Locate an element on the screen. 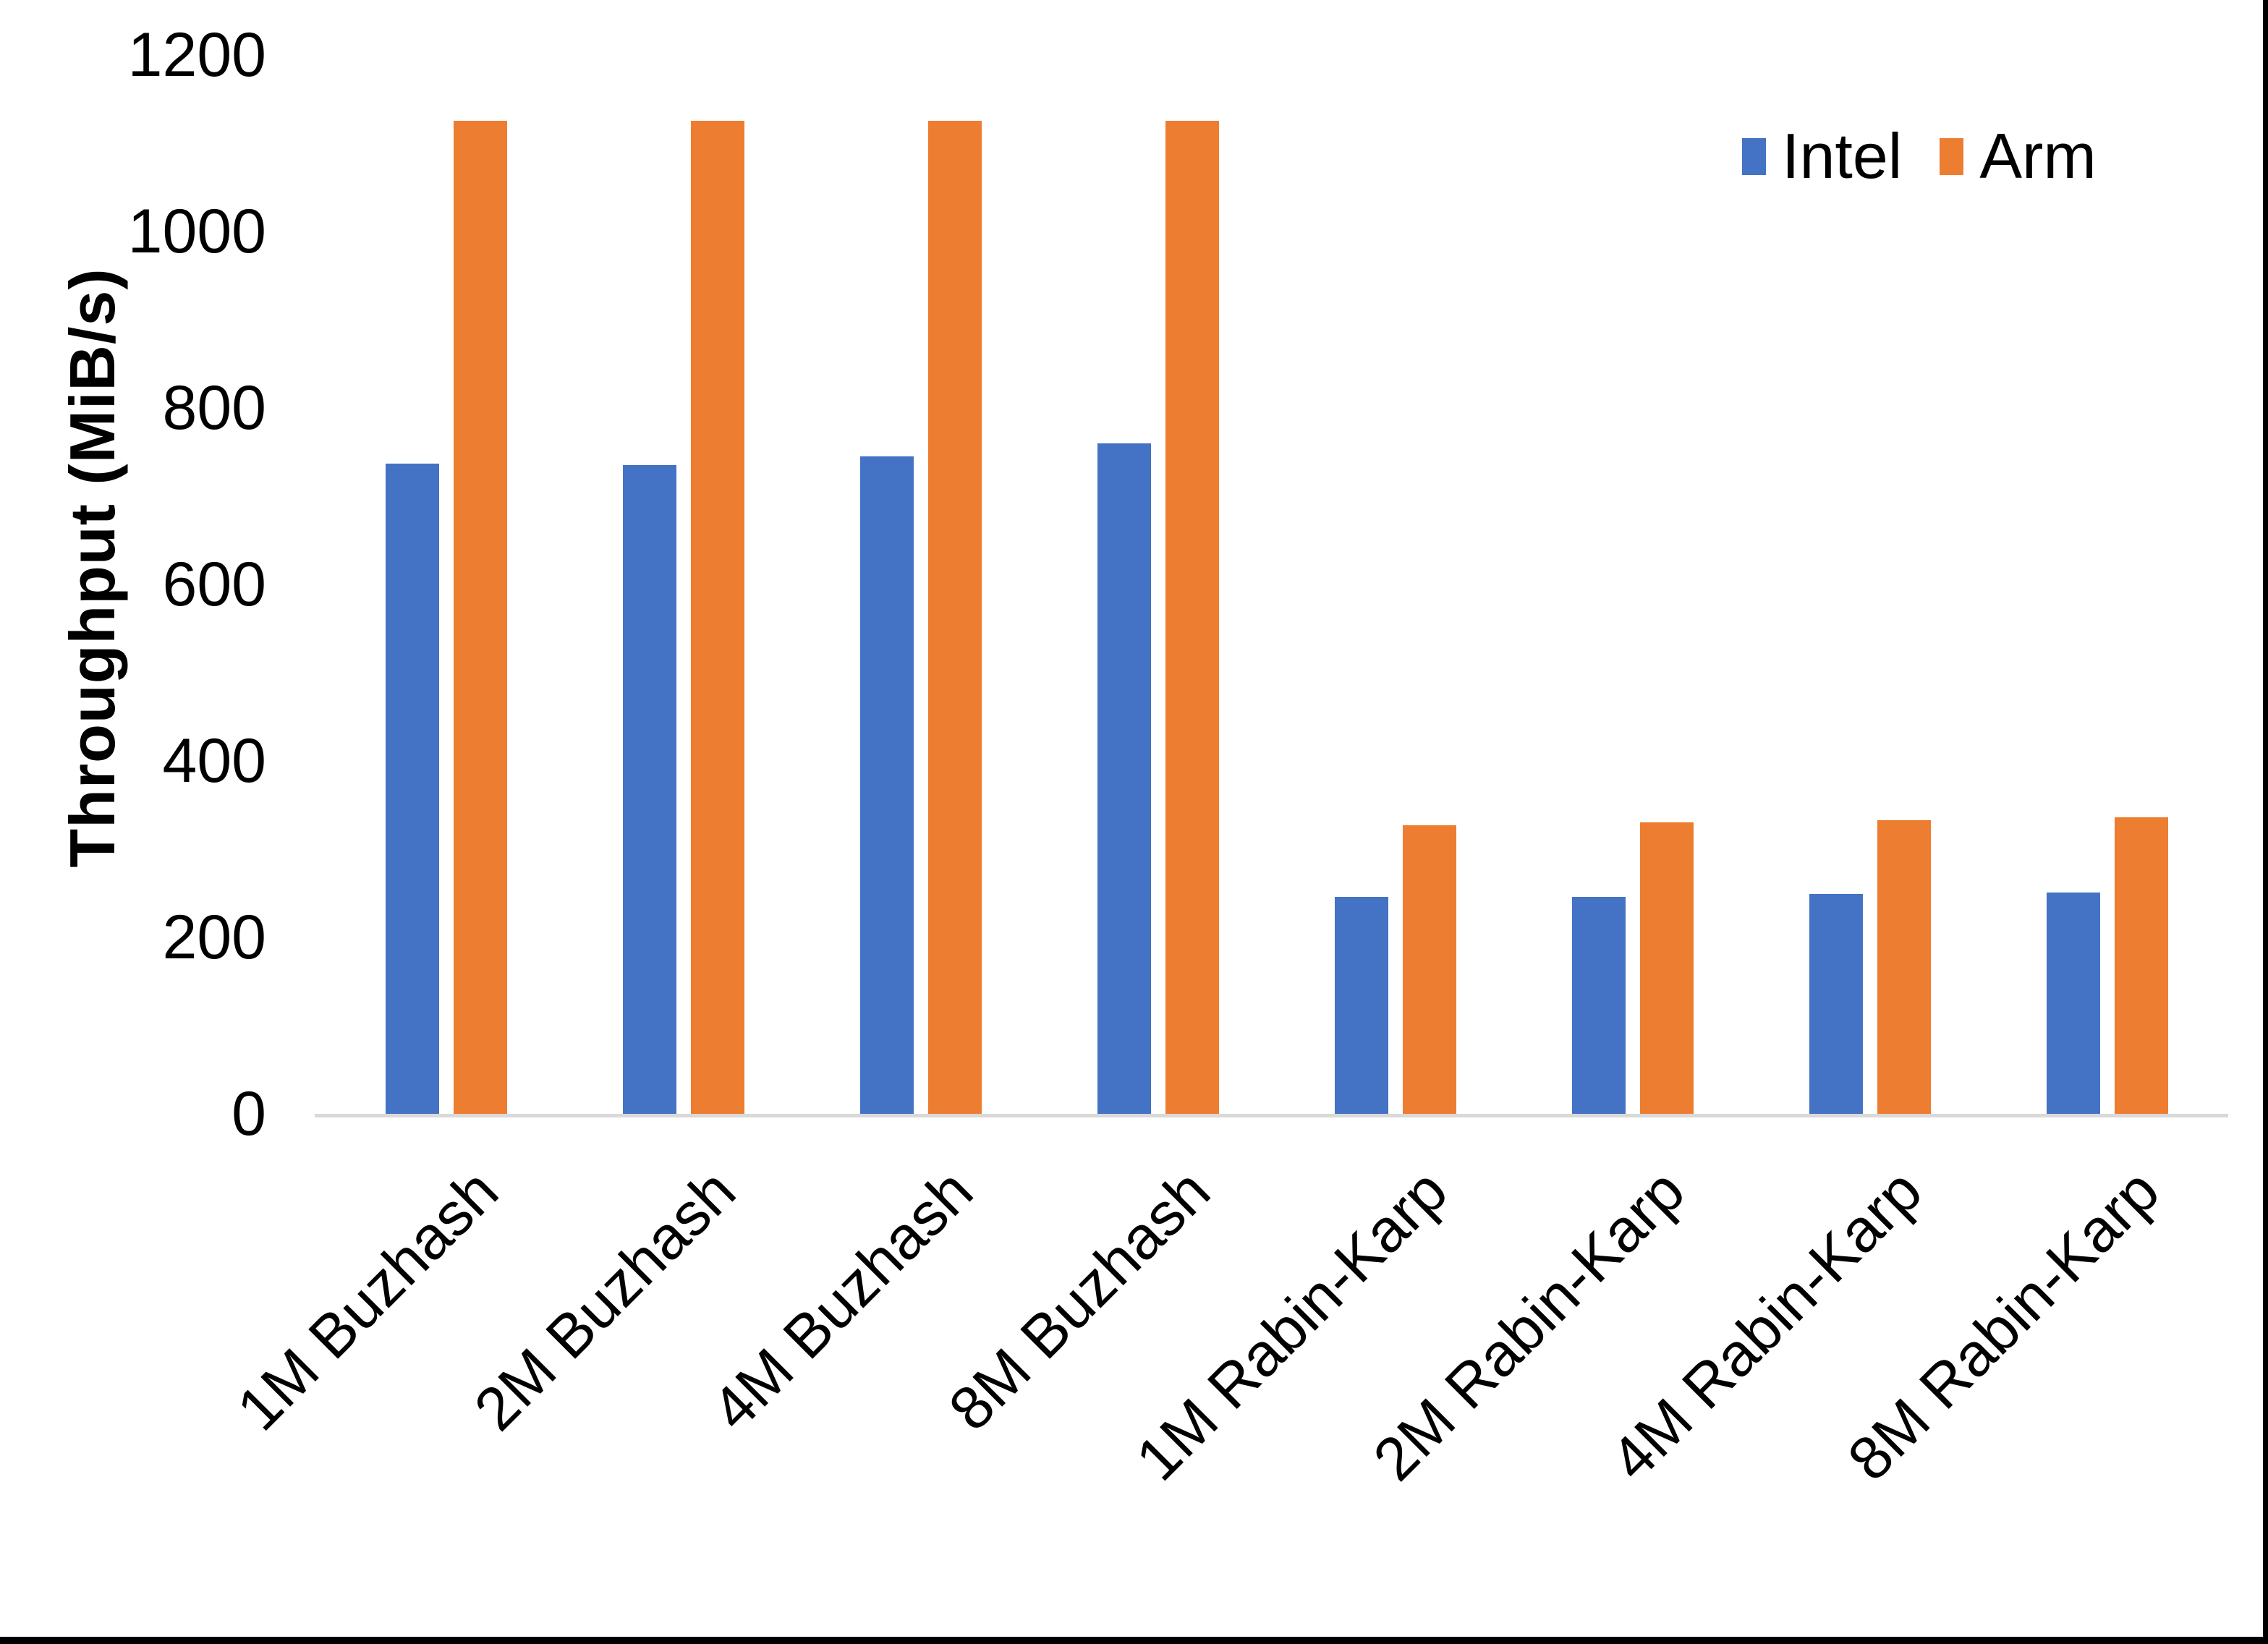  bar-arm-8m-rabin-karp is located at coordinates (2141, 965).